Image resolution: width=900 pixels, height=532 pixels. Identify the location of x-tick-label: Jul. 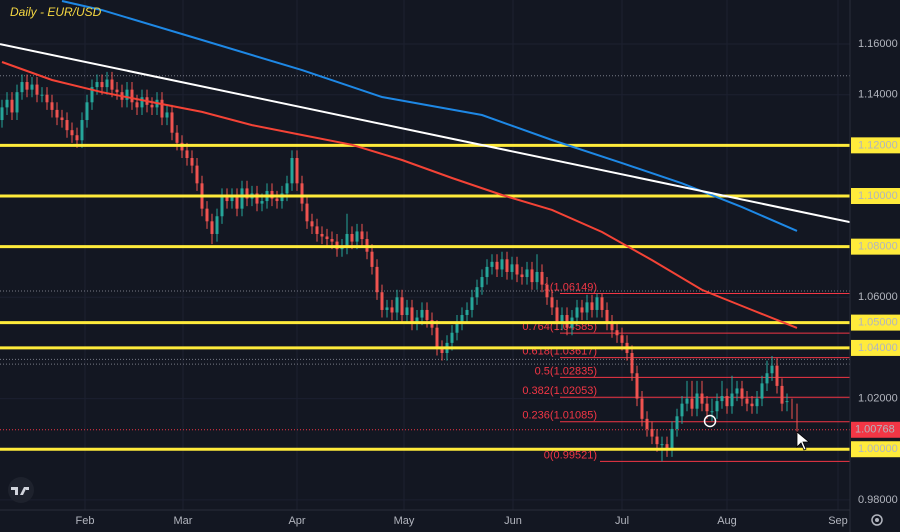
(622, 521).